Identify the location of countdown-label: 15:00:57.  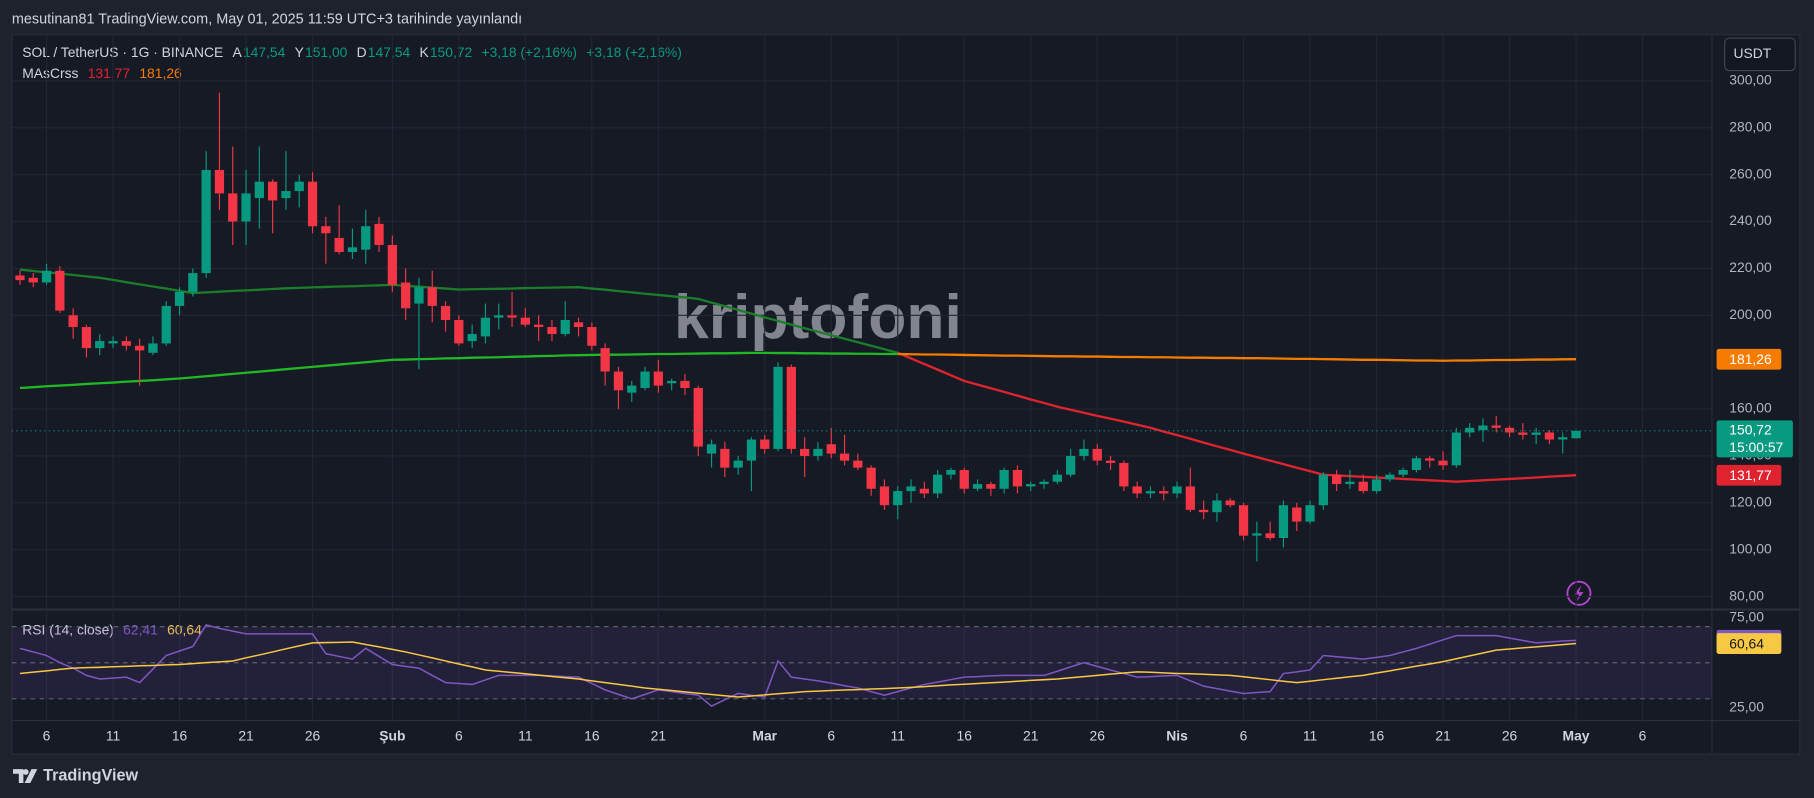
(1756, 447).